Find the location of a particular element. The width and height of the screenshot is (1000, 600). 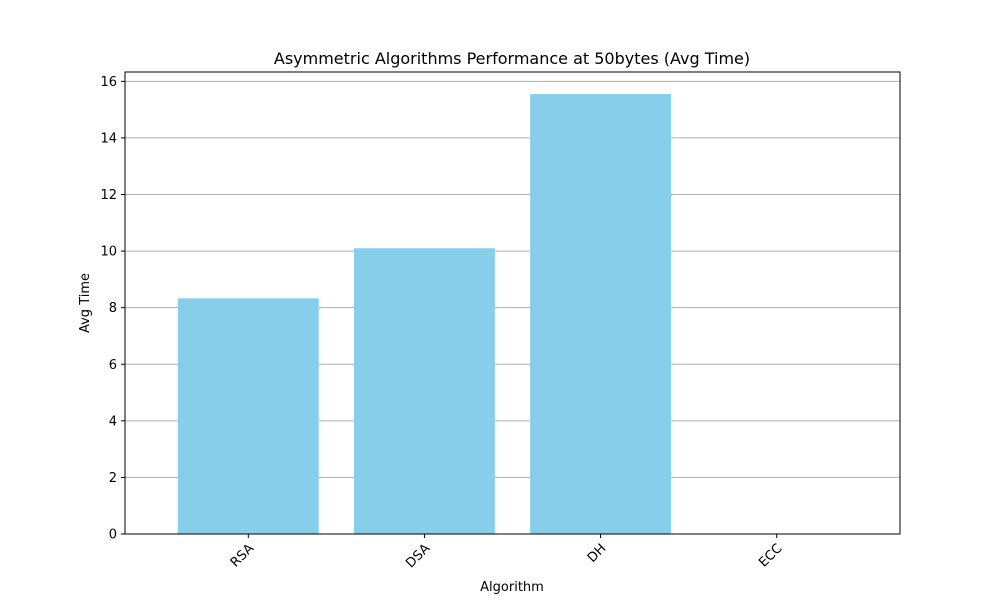

bar-dsa is located at coordinates (424, 391).